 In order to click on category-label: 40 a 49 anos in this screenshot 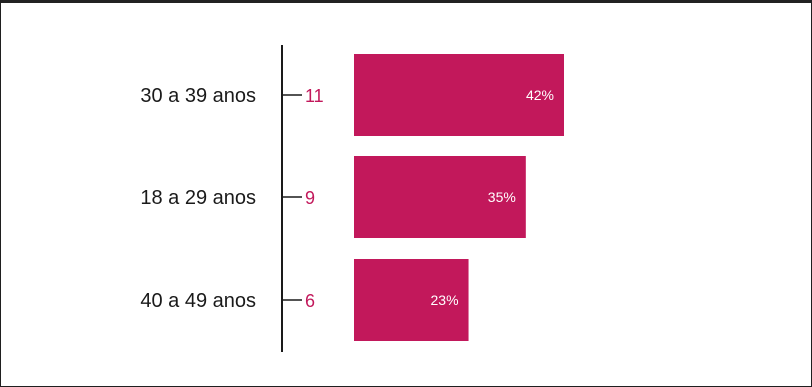, I will do `click(198, 301)`.